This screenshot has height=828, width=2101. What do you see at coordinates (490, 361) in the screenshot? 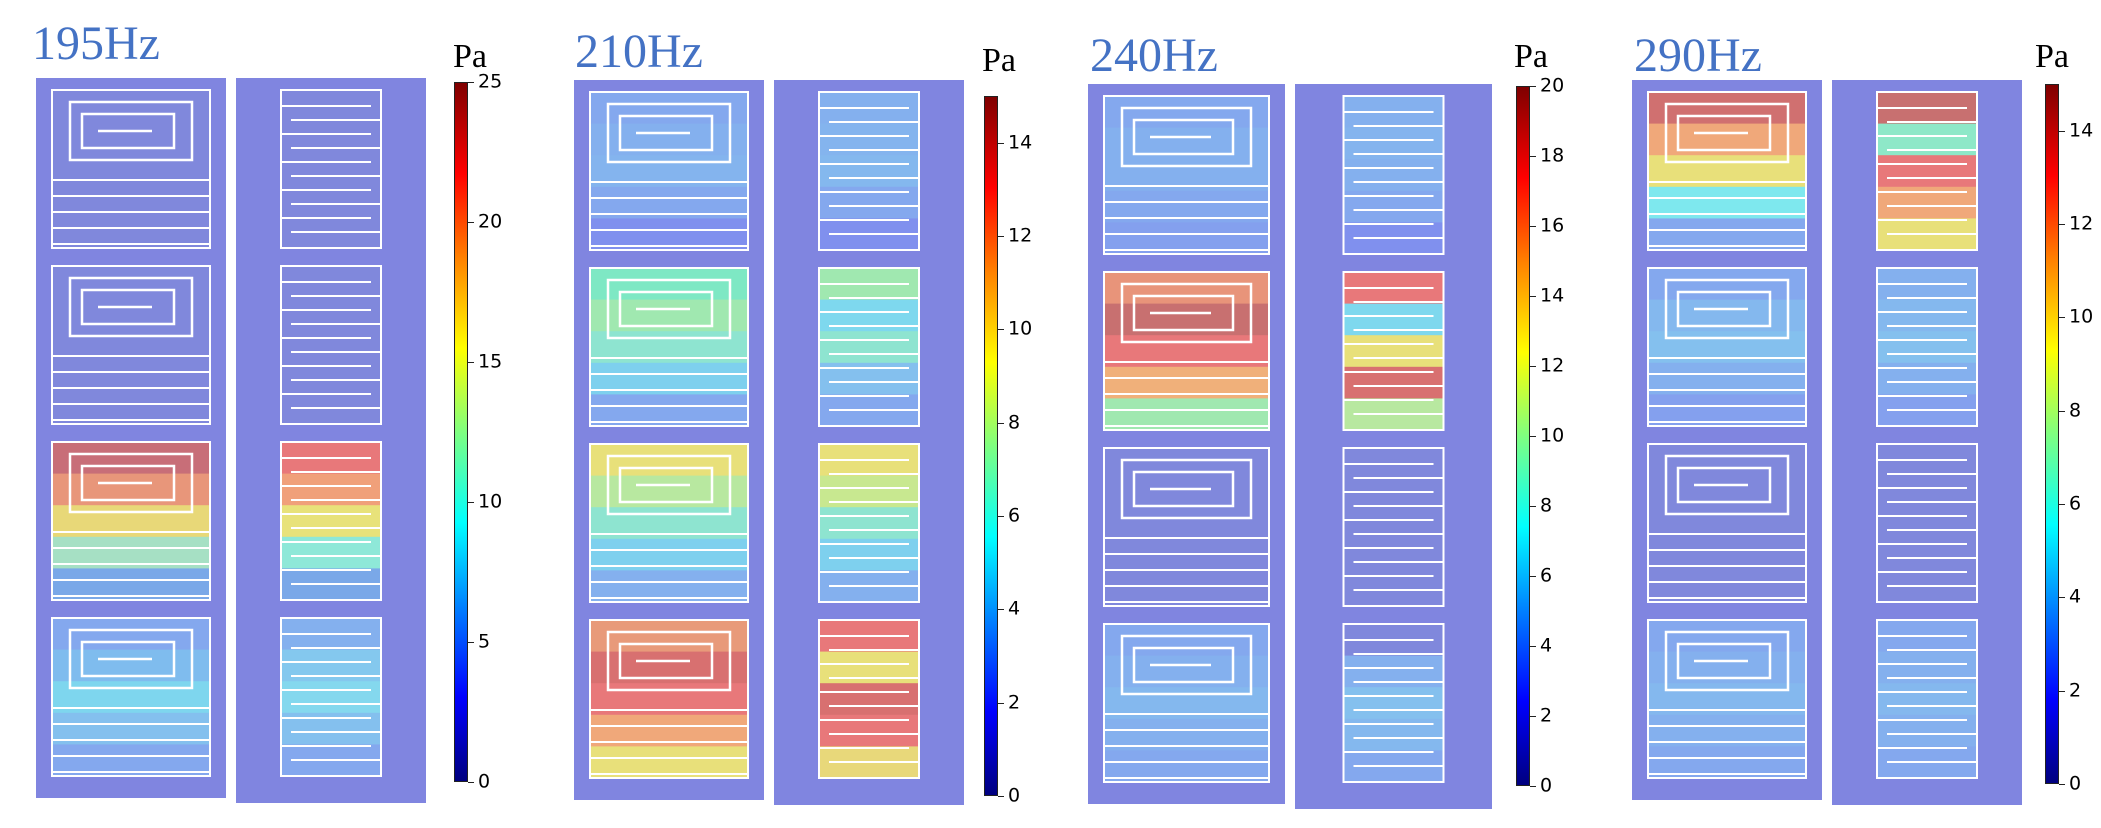
I see `colorbar-tick-label: 15` at bounding box center [490, 361].